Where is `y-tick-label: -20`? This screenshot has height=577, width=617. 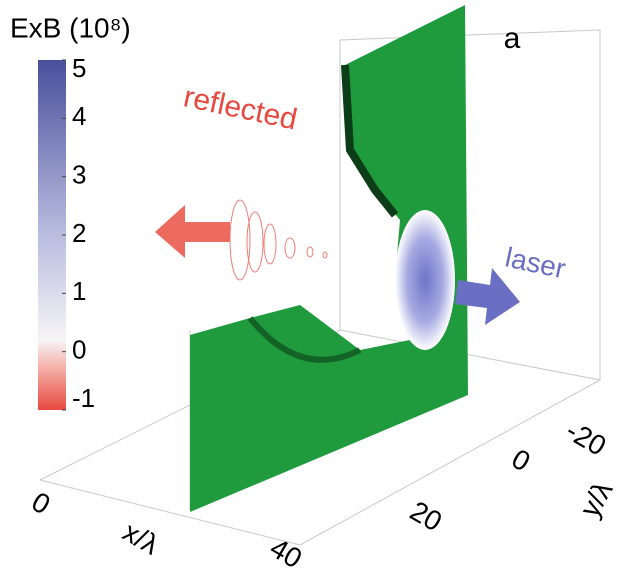 y-tick-label: -20 is located at coordinates (586, 438).